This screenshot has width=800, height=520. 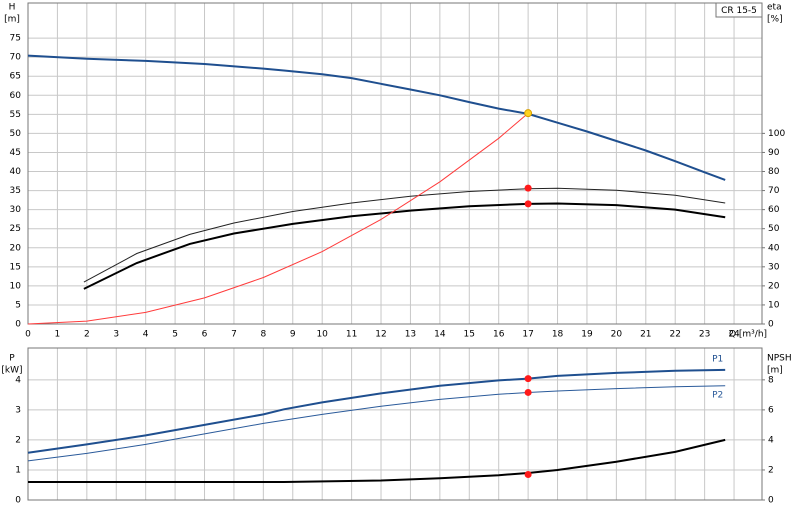 What do you see at coordinates (771, 380) in the screenshot?
I see `y2-tick-label: 8` at bounding box center [771, 380].